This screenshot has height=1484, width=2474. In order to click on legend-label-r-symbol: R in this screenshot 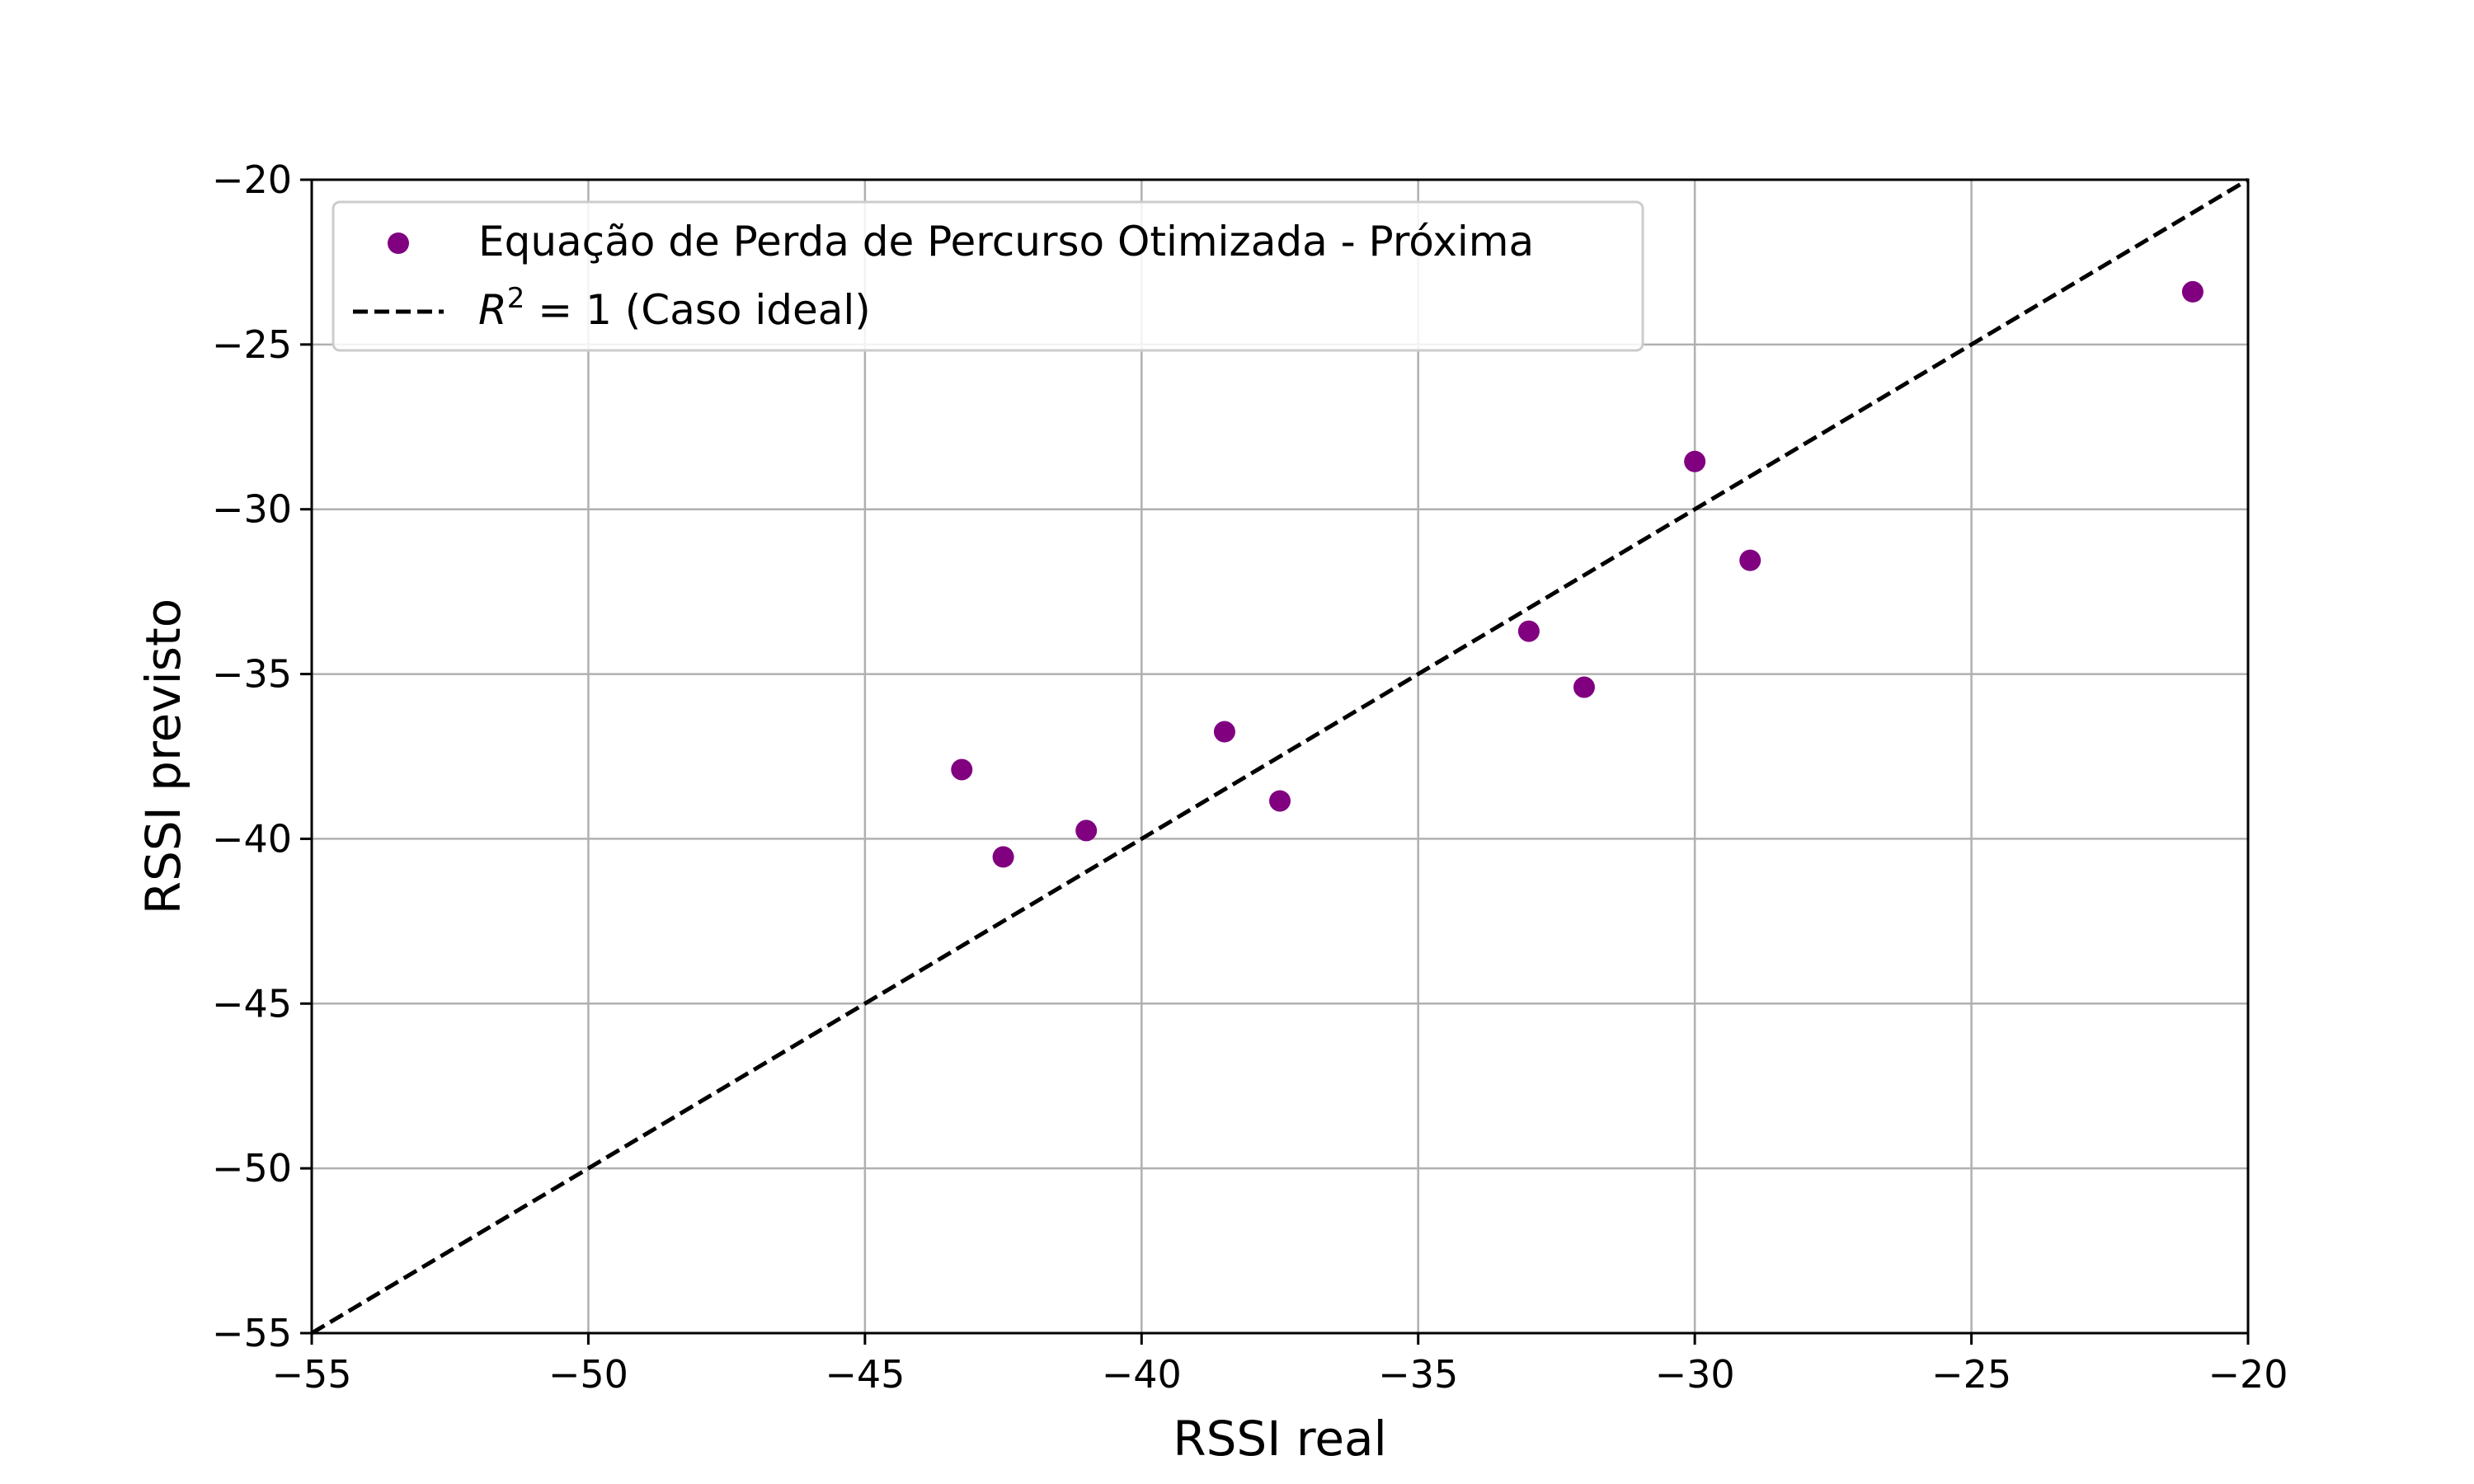, I will do `click(492, 310)`.